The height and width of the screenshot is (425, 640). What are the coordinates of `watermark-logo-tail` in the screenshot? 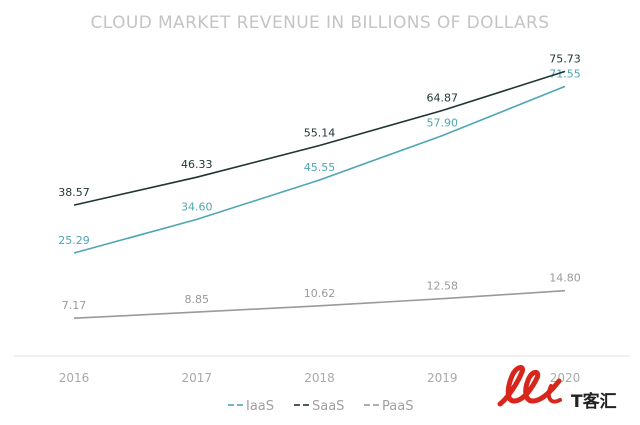 It's located at (554, 394).